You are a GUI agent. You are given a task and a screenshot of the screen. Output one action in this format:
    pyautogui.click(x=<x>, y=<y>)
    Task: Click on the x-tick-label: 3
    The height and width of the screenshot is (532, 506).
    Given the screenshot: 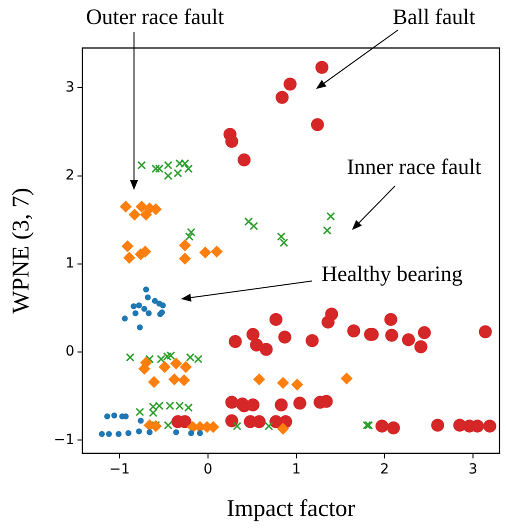 What is the action you would take?
    pyautogui.click(x=473, y=469)
    